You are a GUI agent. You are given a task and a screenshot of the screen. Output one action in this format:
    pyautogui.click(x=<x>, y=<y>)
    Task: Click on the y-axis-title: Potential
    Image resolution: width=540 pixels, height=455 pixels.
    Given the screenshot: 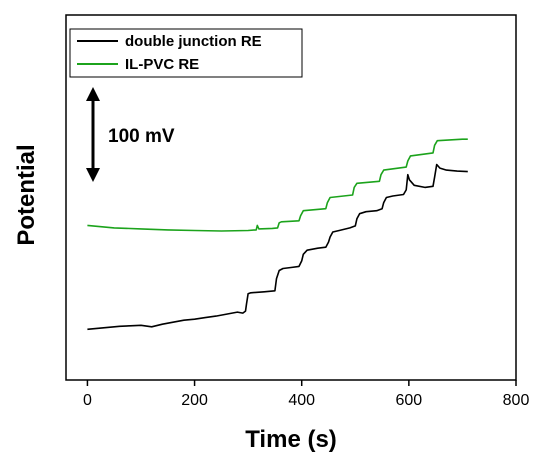 What is the action you would take?
    pyautogui.click(x=26, y=194)
    